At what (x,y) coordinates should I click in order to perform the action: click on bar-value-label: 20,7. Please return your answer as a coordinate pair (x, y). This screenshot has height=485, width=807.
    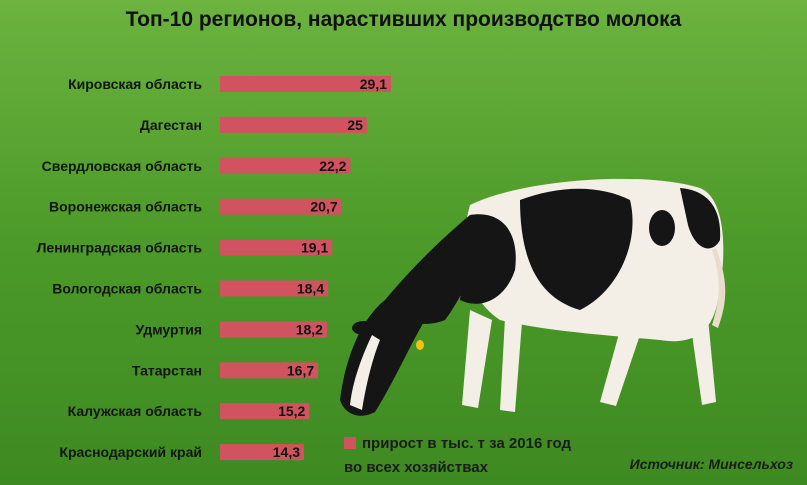
    Looking at the image, I should click on (323, 207).